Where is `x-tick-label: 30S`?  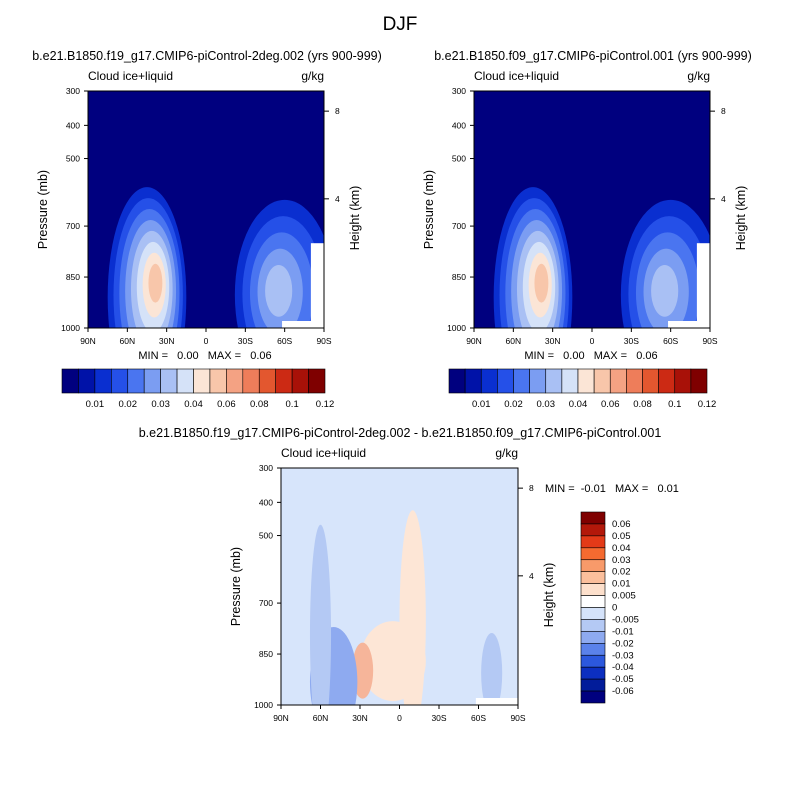 x-tick-label: 30S is located at coordinates (245, 341).